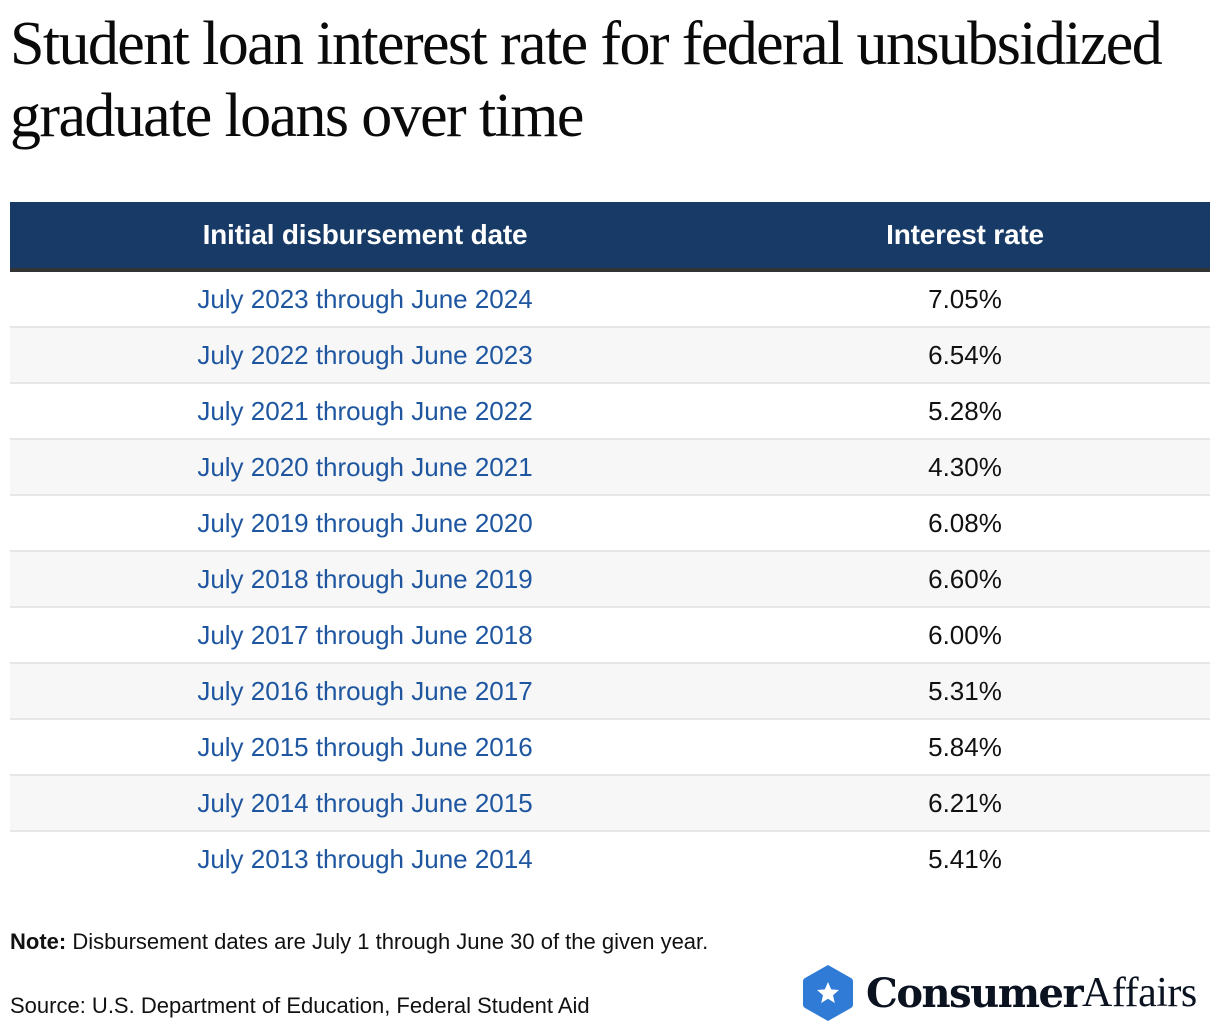 This screenshot has height=1032, width=1220. What do you see at coordinates (965, 858) in the screenshot?
I see `rate-cell: 5.41%` at bounding box center [965, 858].